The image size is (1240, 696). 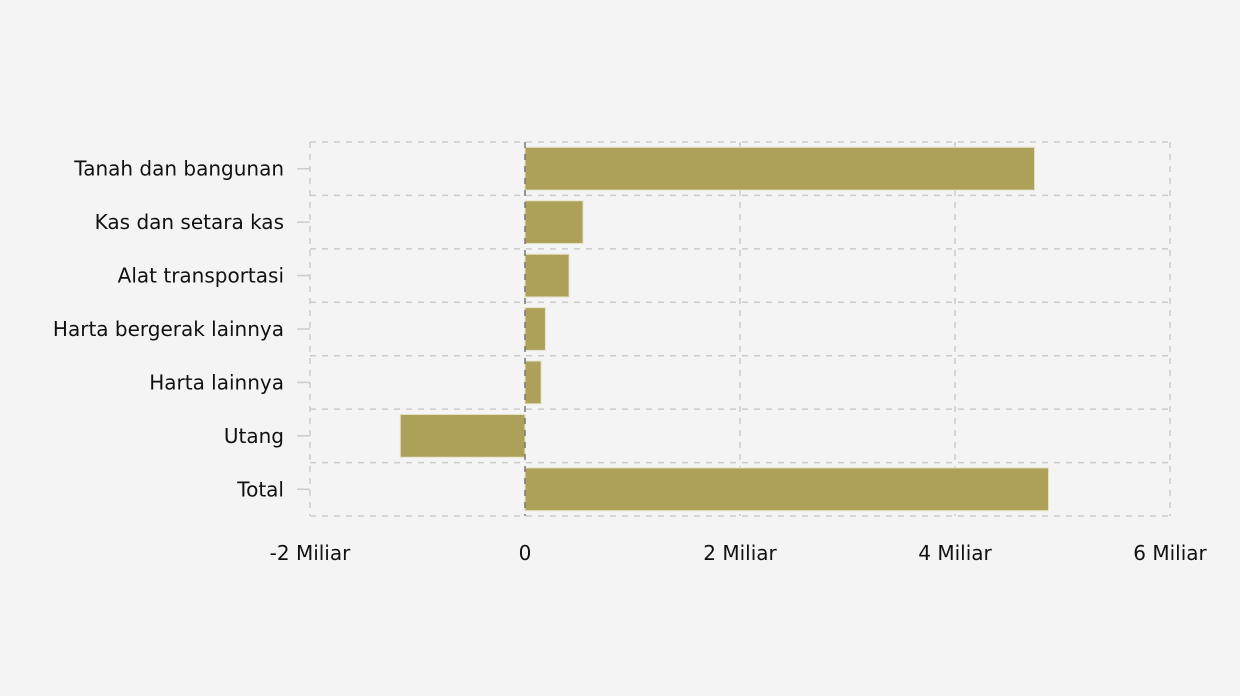 I want to click on bar-alat-transportasi, so click(x=547, y=275).